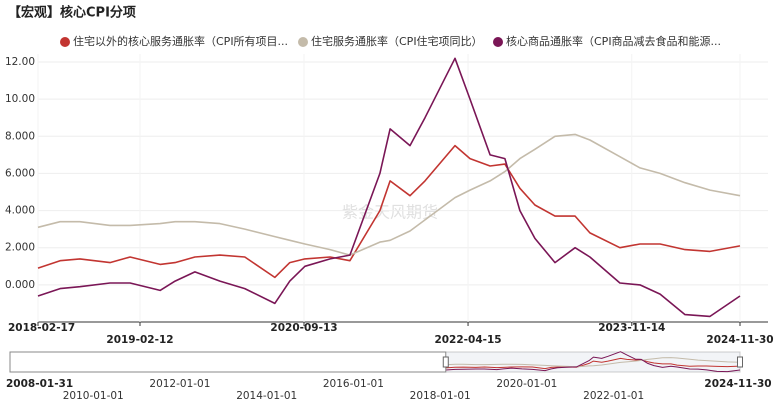 The height and width of the screenshot is (403, 776). Describe the element at coordinates (179, 384) in the screenshot. I see `navigator-tick-label: 2012-01-01` at that location.